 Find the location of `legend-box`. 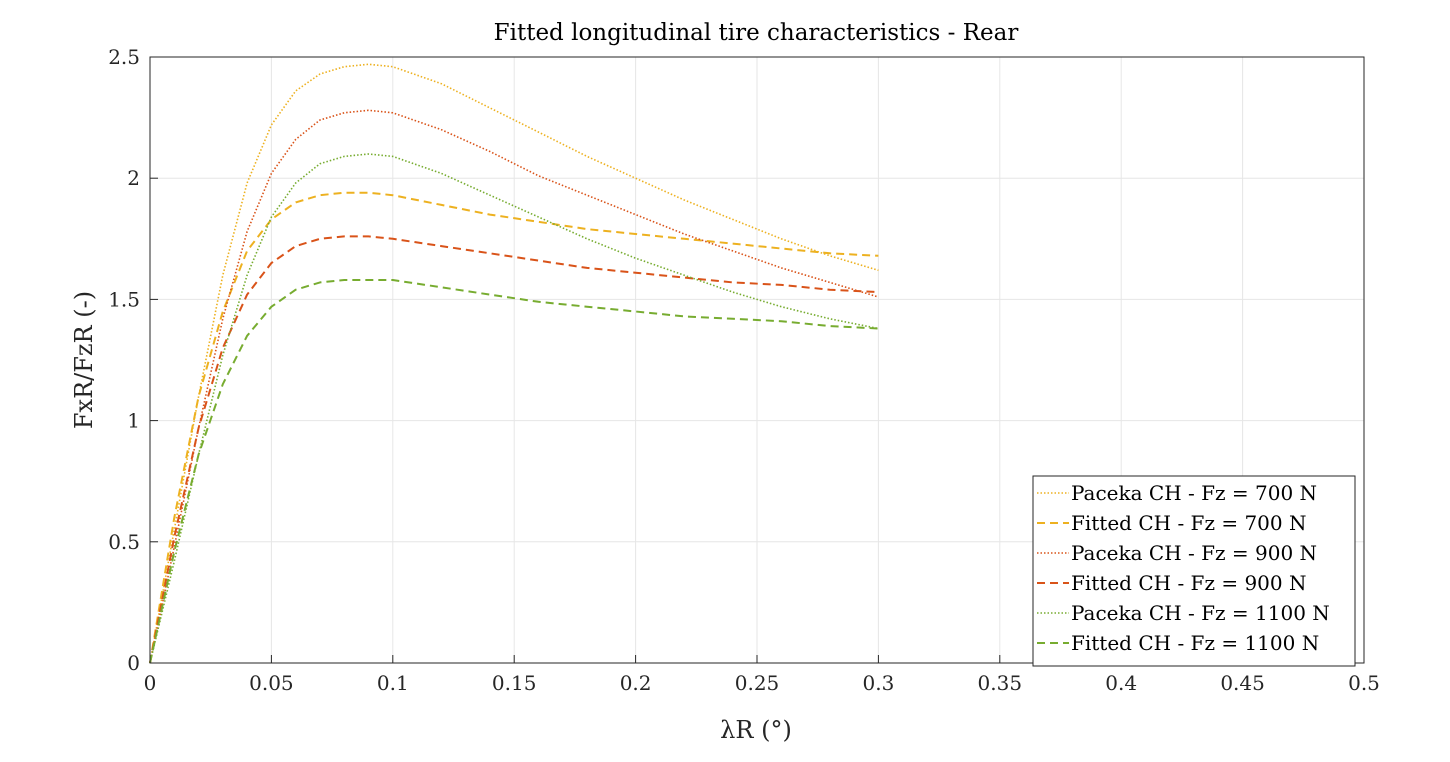

legend-box is located at coordinates (1194, 571).